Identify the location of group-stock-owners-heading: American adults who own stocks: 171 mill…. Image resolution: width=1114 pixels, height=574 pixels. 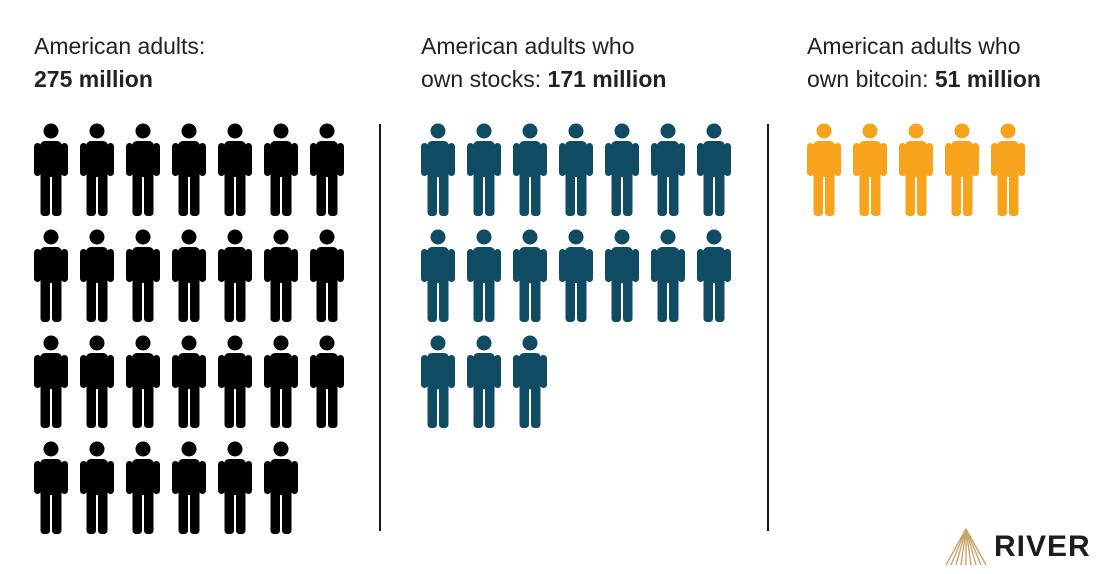
(586, 63).